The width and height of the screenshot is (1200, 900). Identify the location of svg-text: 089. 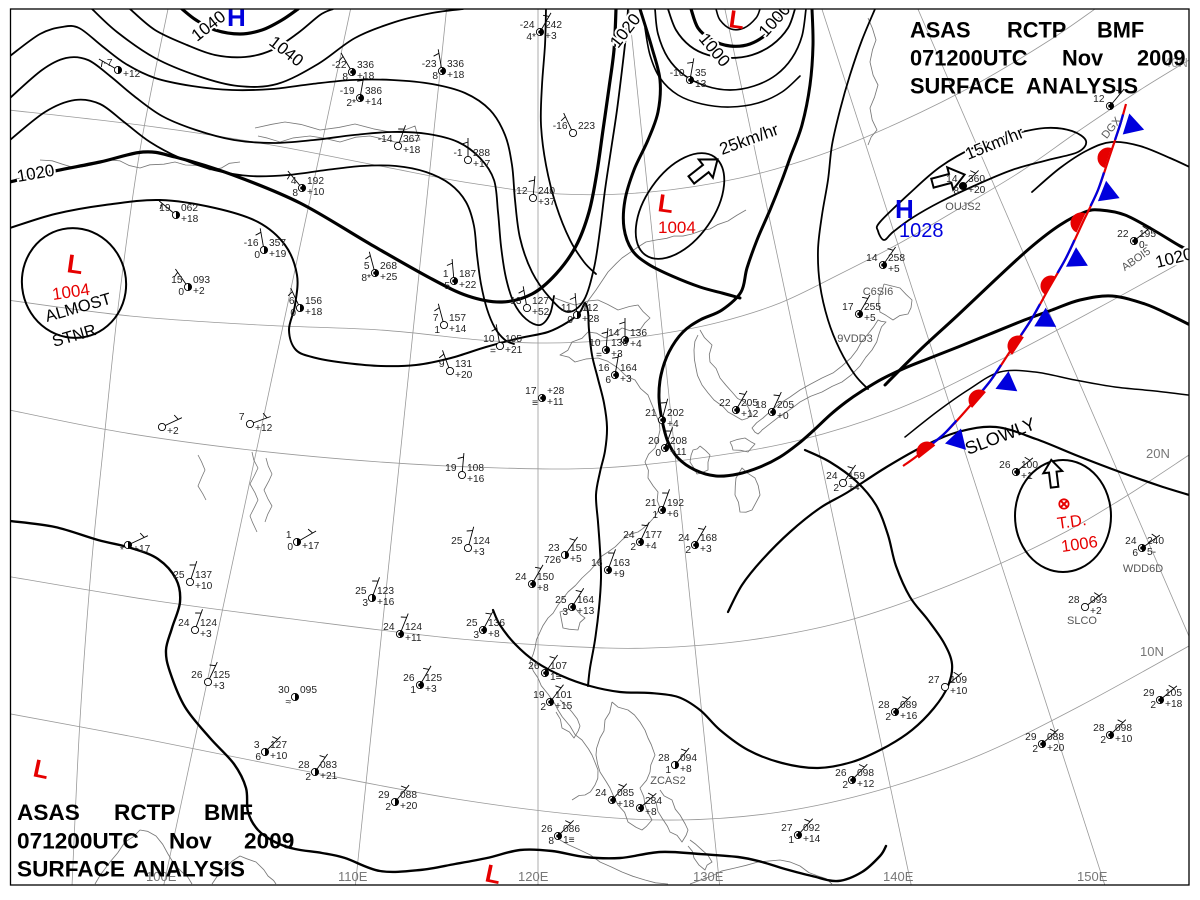
(908, 705).